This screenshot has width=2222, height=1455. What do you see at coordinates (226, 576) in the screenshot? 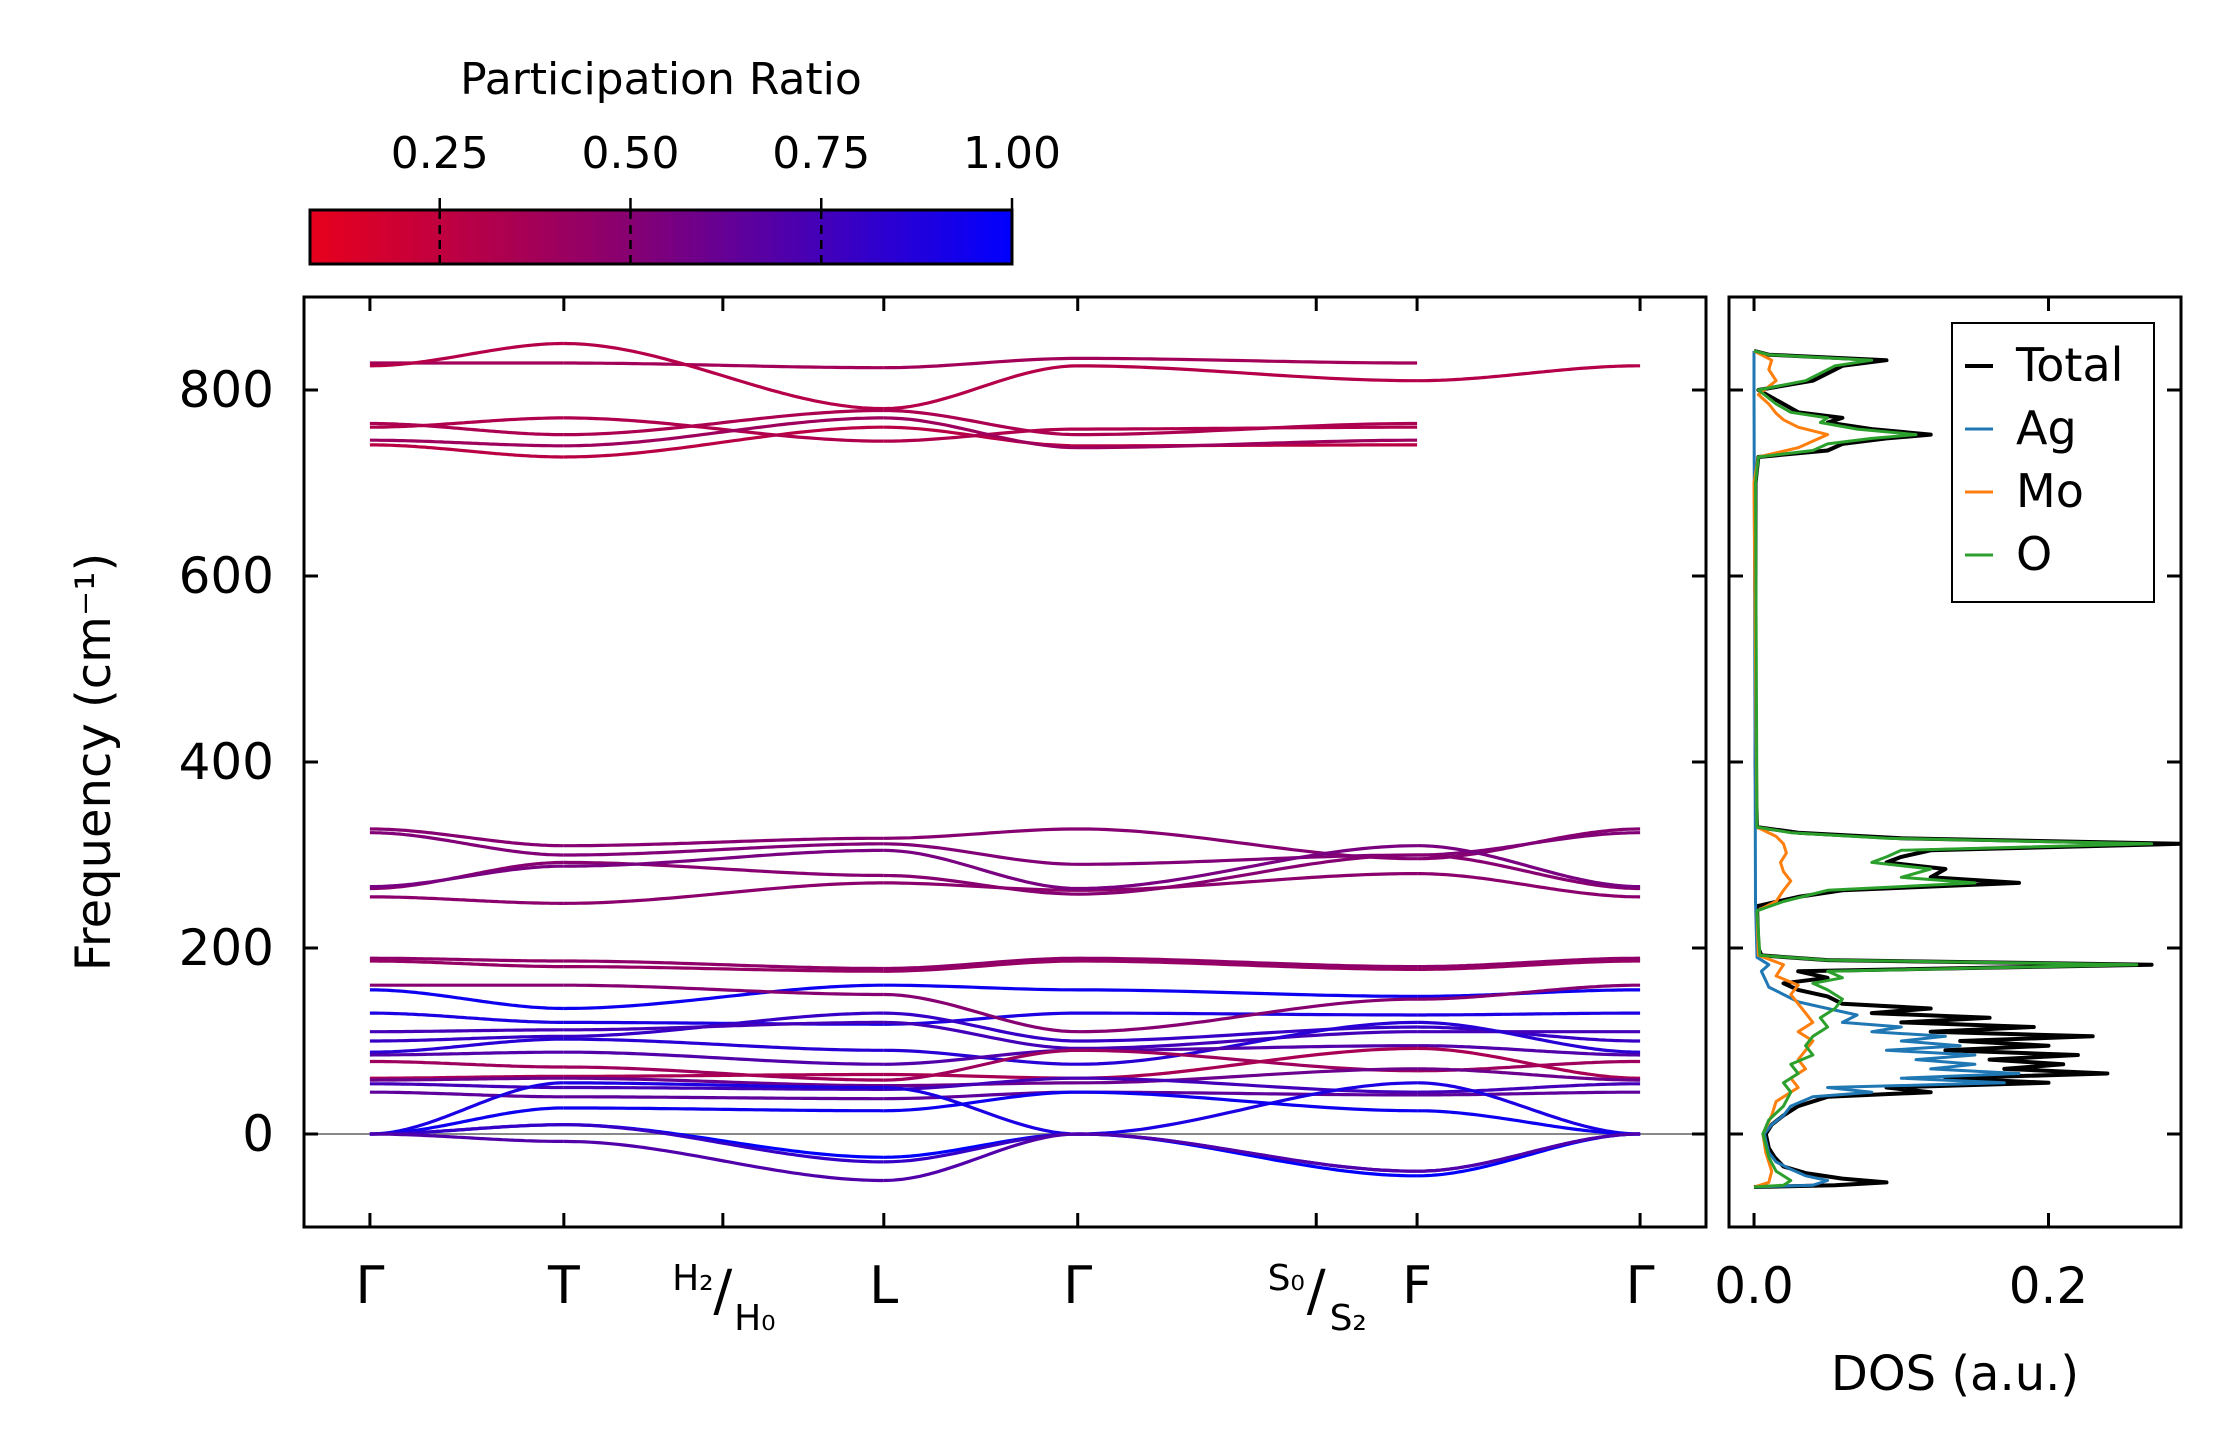
I see `y-tick-label: 600` at bounding box center [226, 576].